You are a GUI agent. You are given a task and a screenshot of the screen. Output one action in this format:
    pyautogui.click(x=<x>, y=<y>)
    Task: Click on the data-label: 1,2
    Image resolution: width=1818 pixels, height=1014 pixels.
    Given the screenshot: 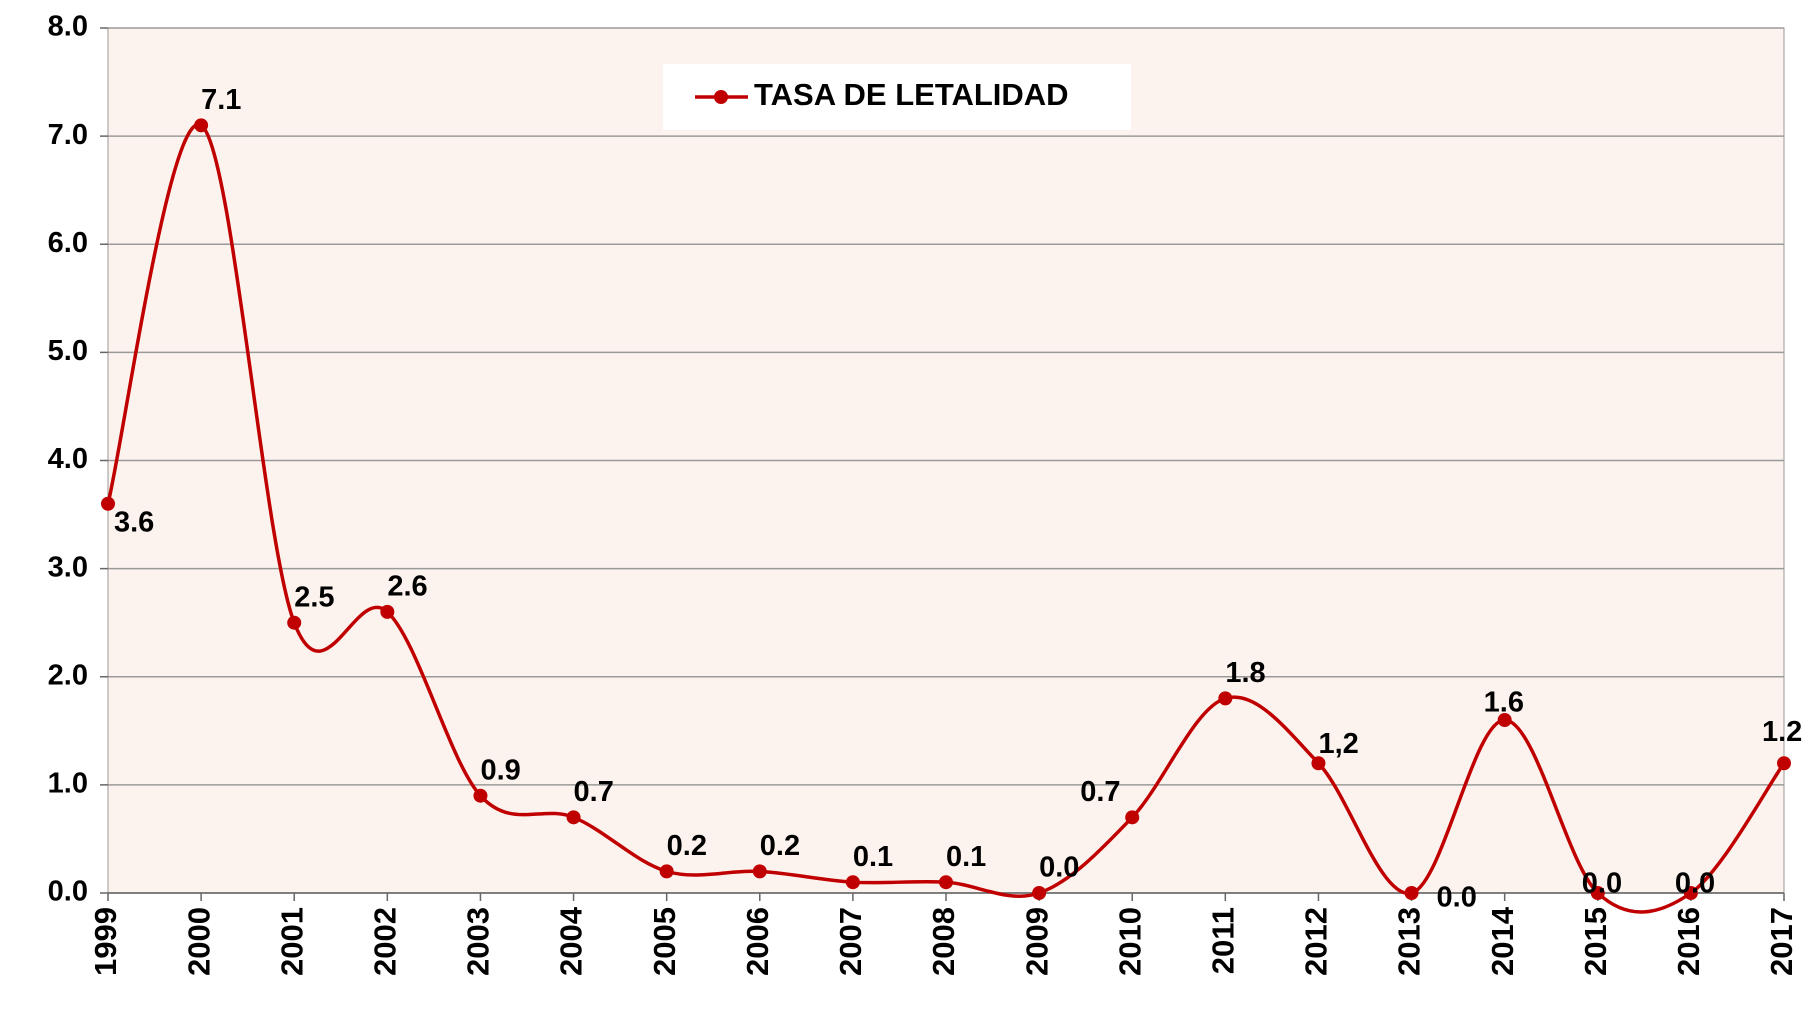 What is the action you would take?
    pyautogui.click(x=1338, y=744)
    